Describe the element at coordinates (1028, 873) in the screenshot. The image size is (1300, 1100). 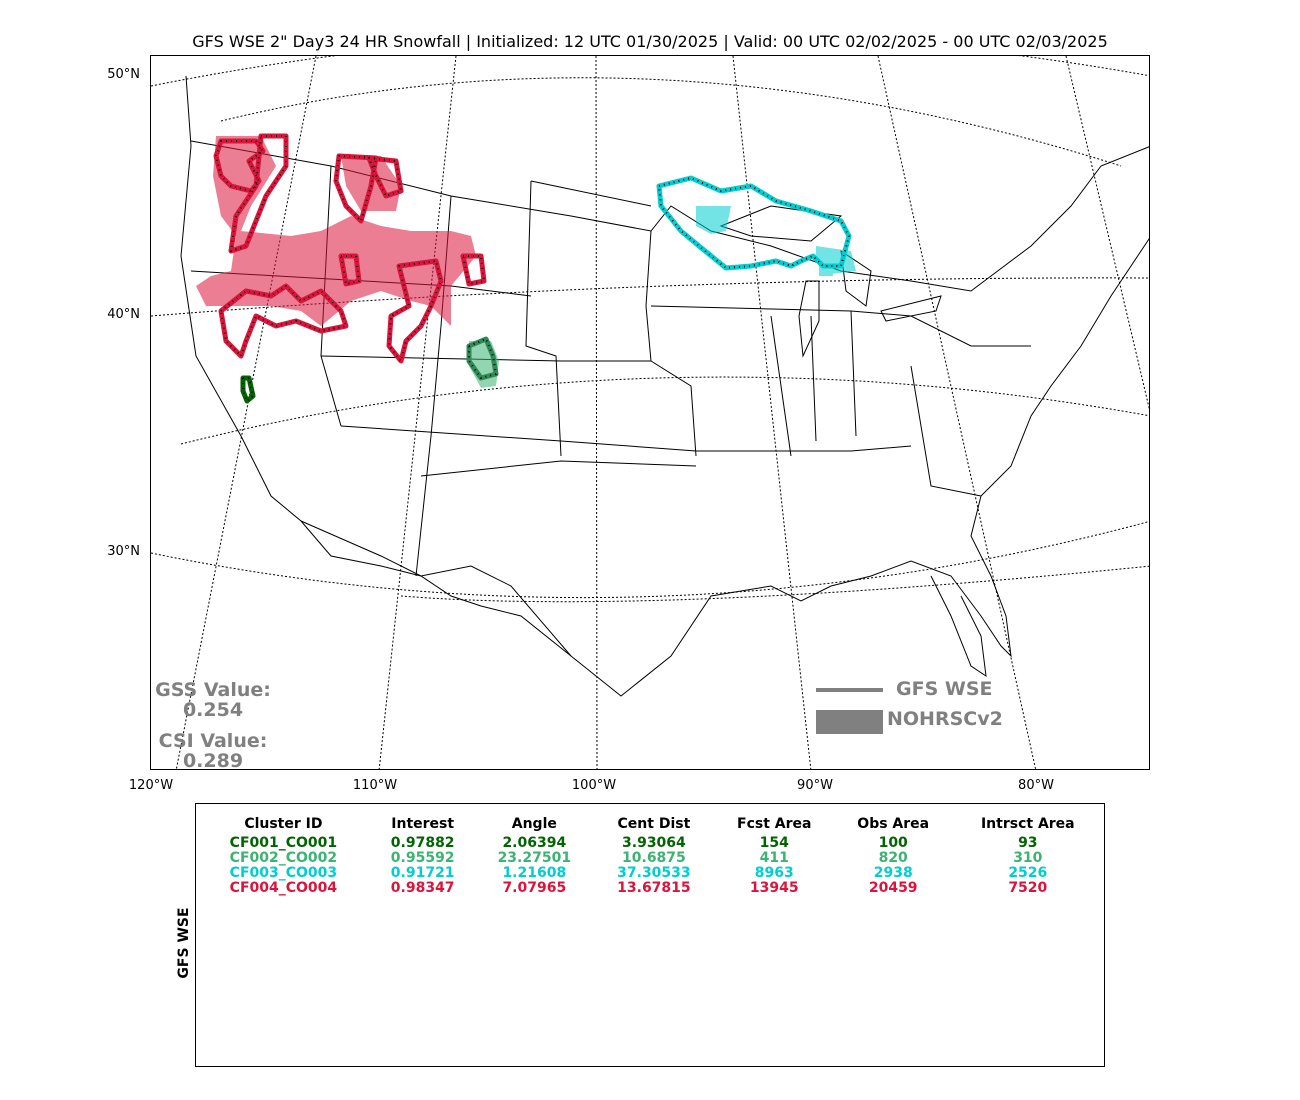
I see `table-cell: 2526` at that location.